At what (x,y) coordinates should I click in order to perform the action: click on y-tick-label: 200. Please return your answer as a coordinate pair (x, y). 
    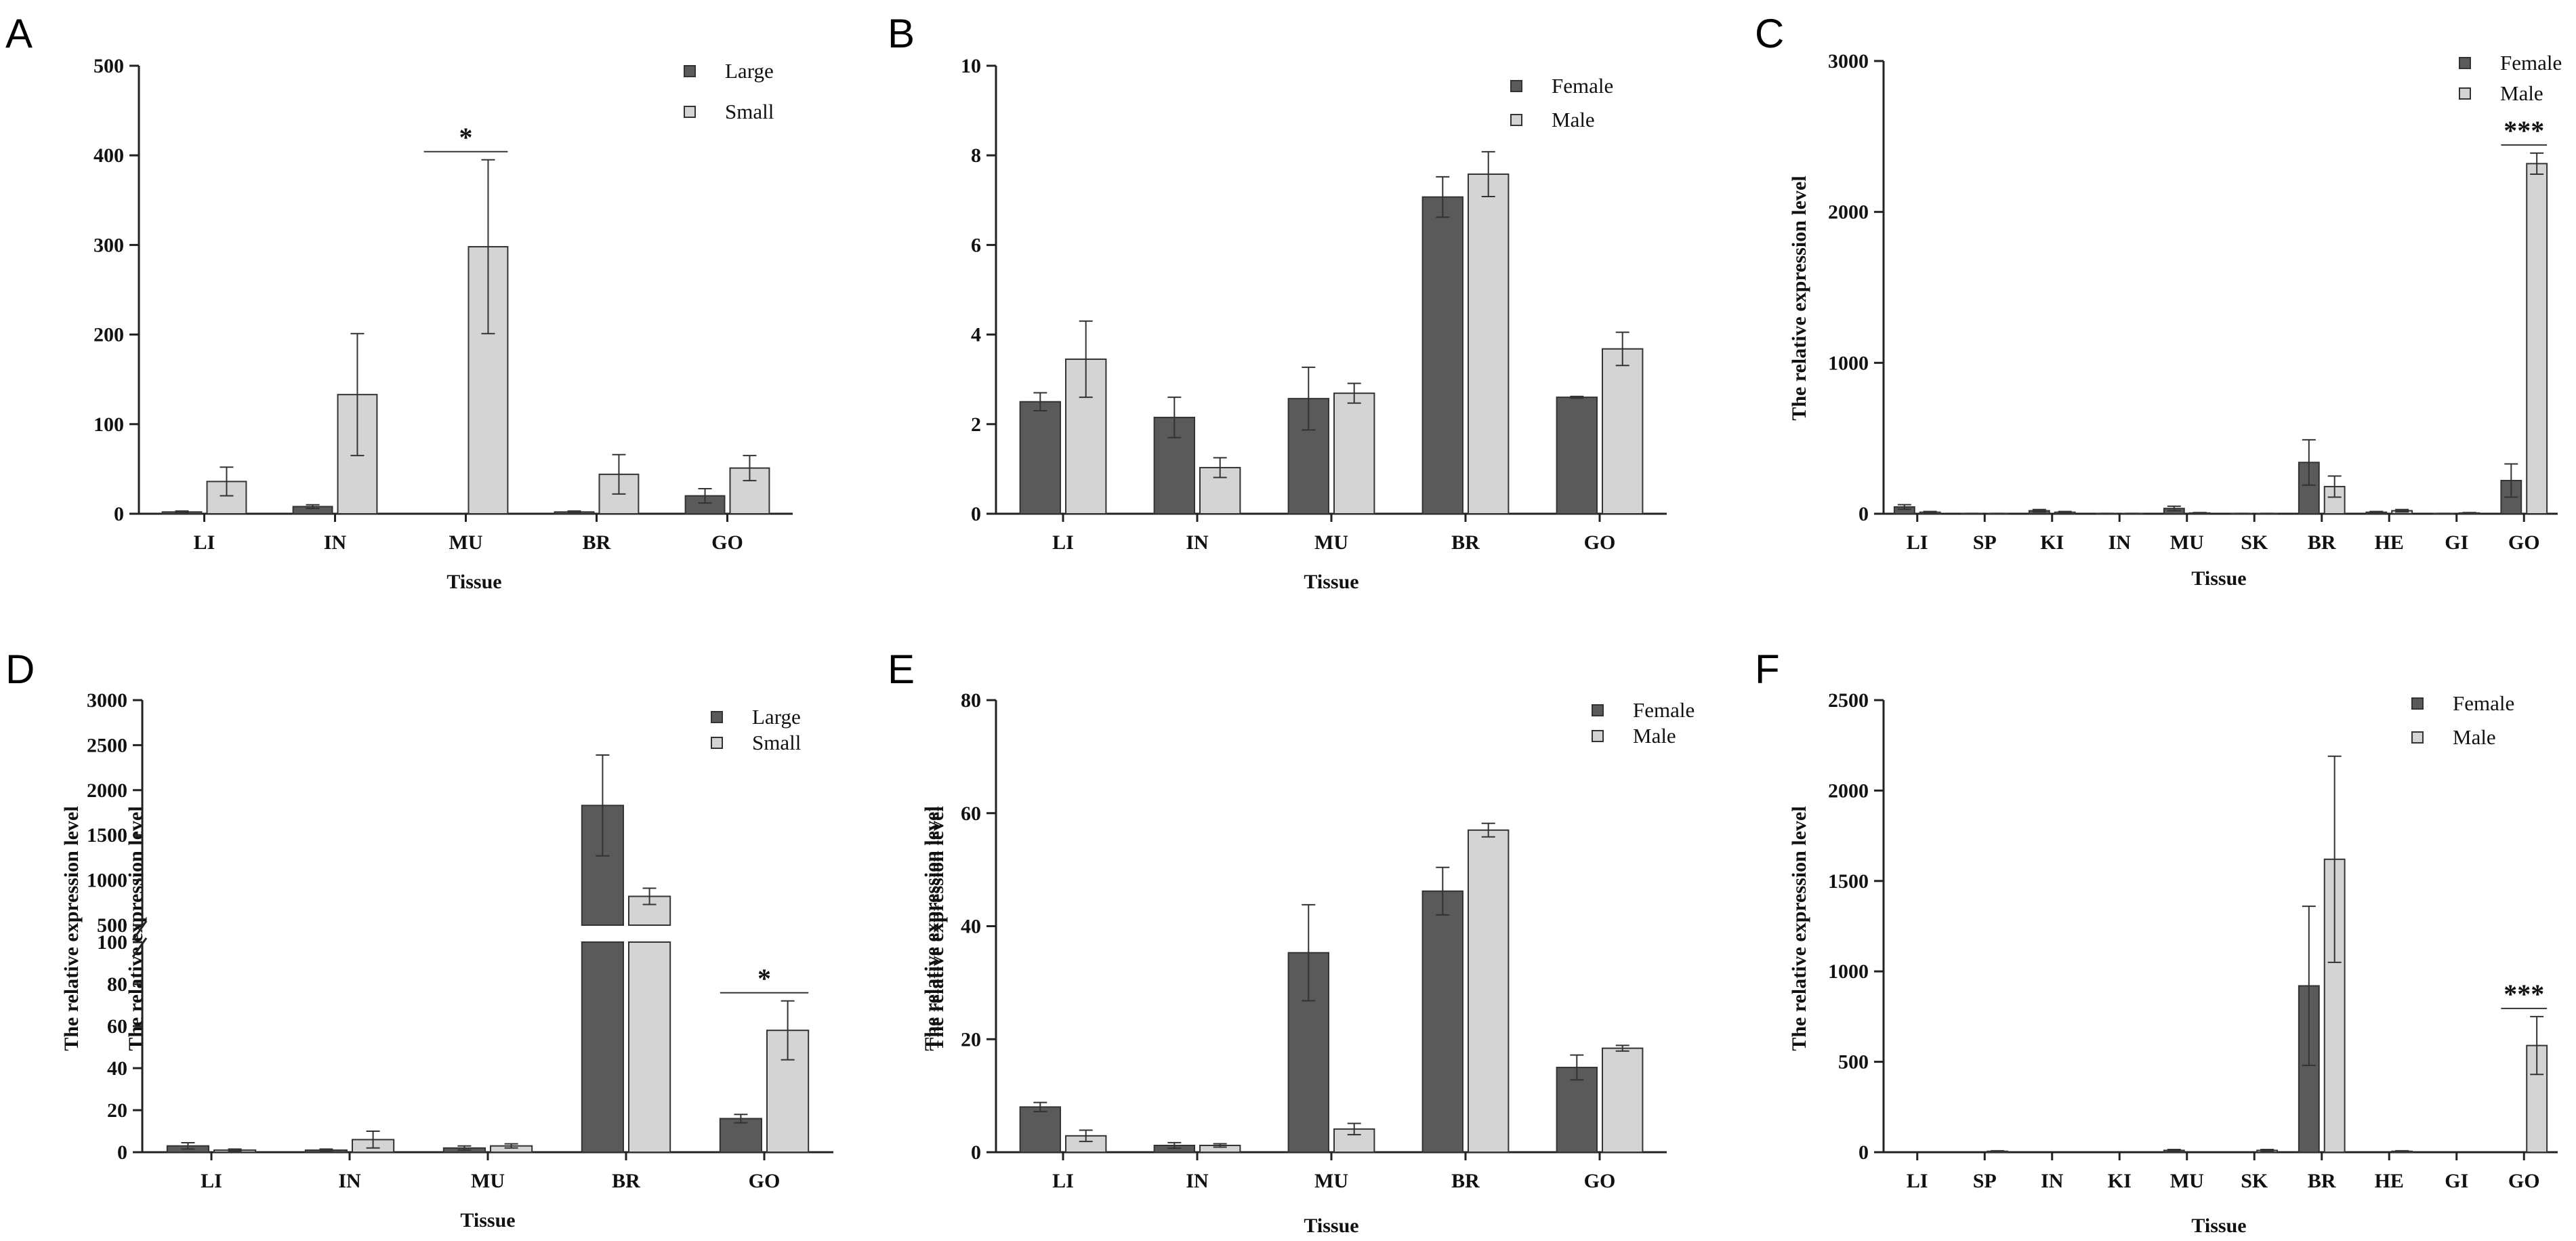
    Looking at the image, I should click on (109, 335).